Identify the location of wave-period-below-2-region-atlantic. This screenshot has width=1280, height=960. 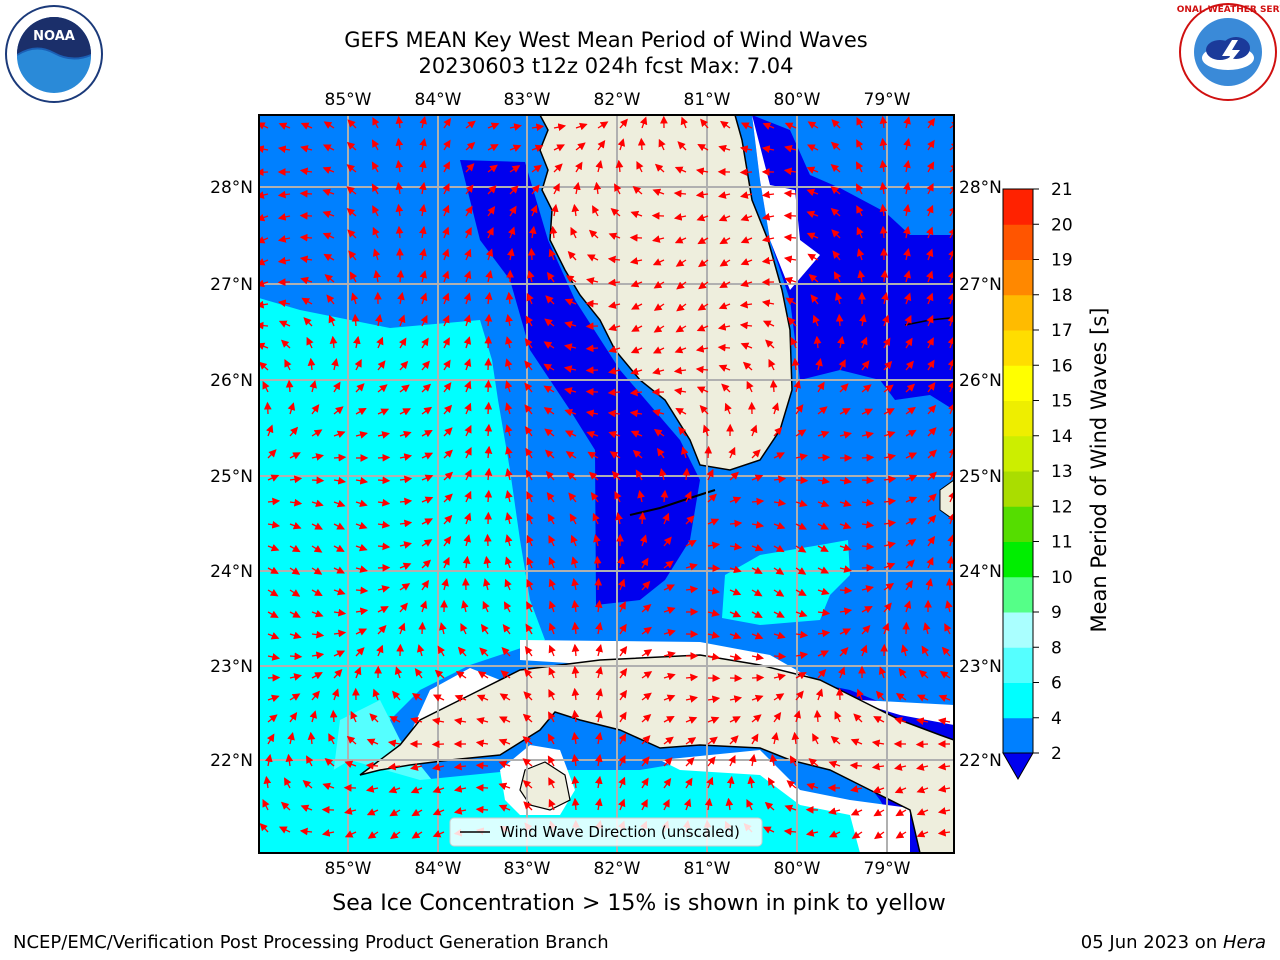
(853, 262).